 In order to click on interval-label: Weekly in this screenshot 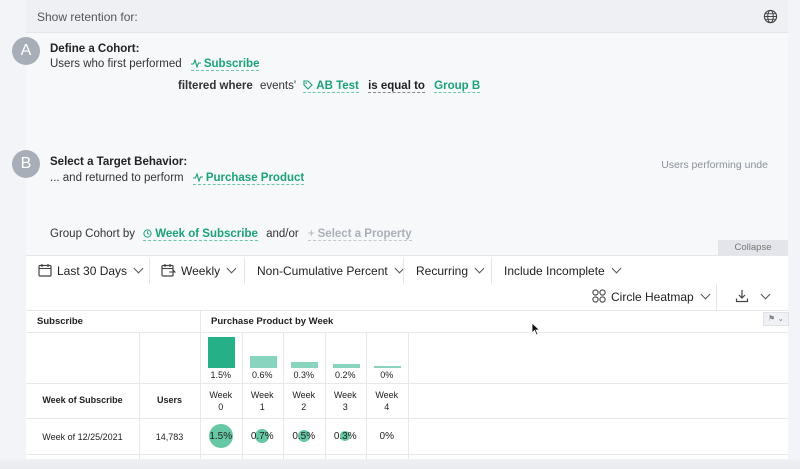, I will do `click(201, 271)`.